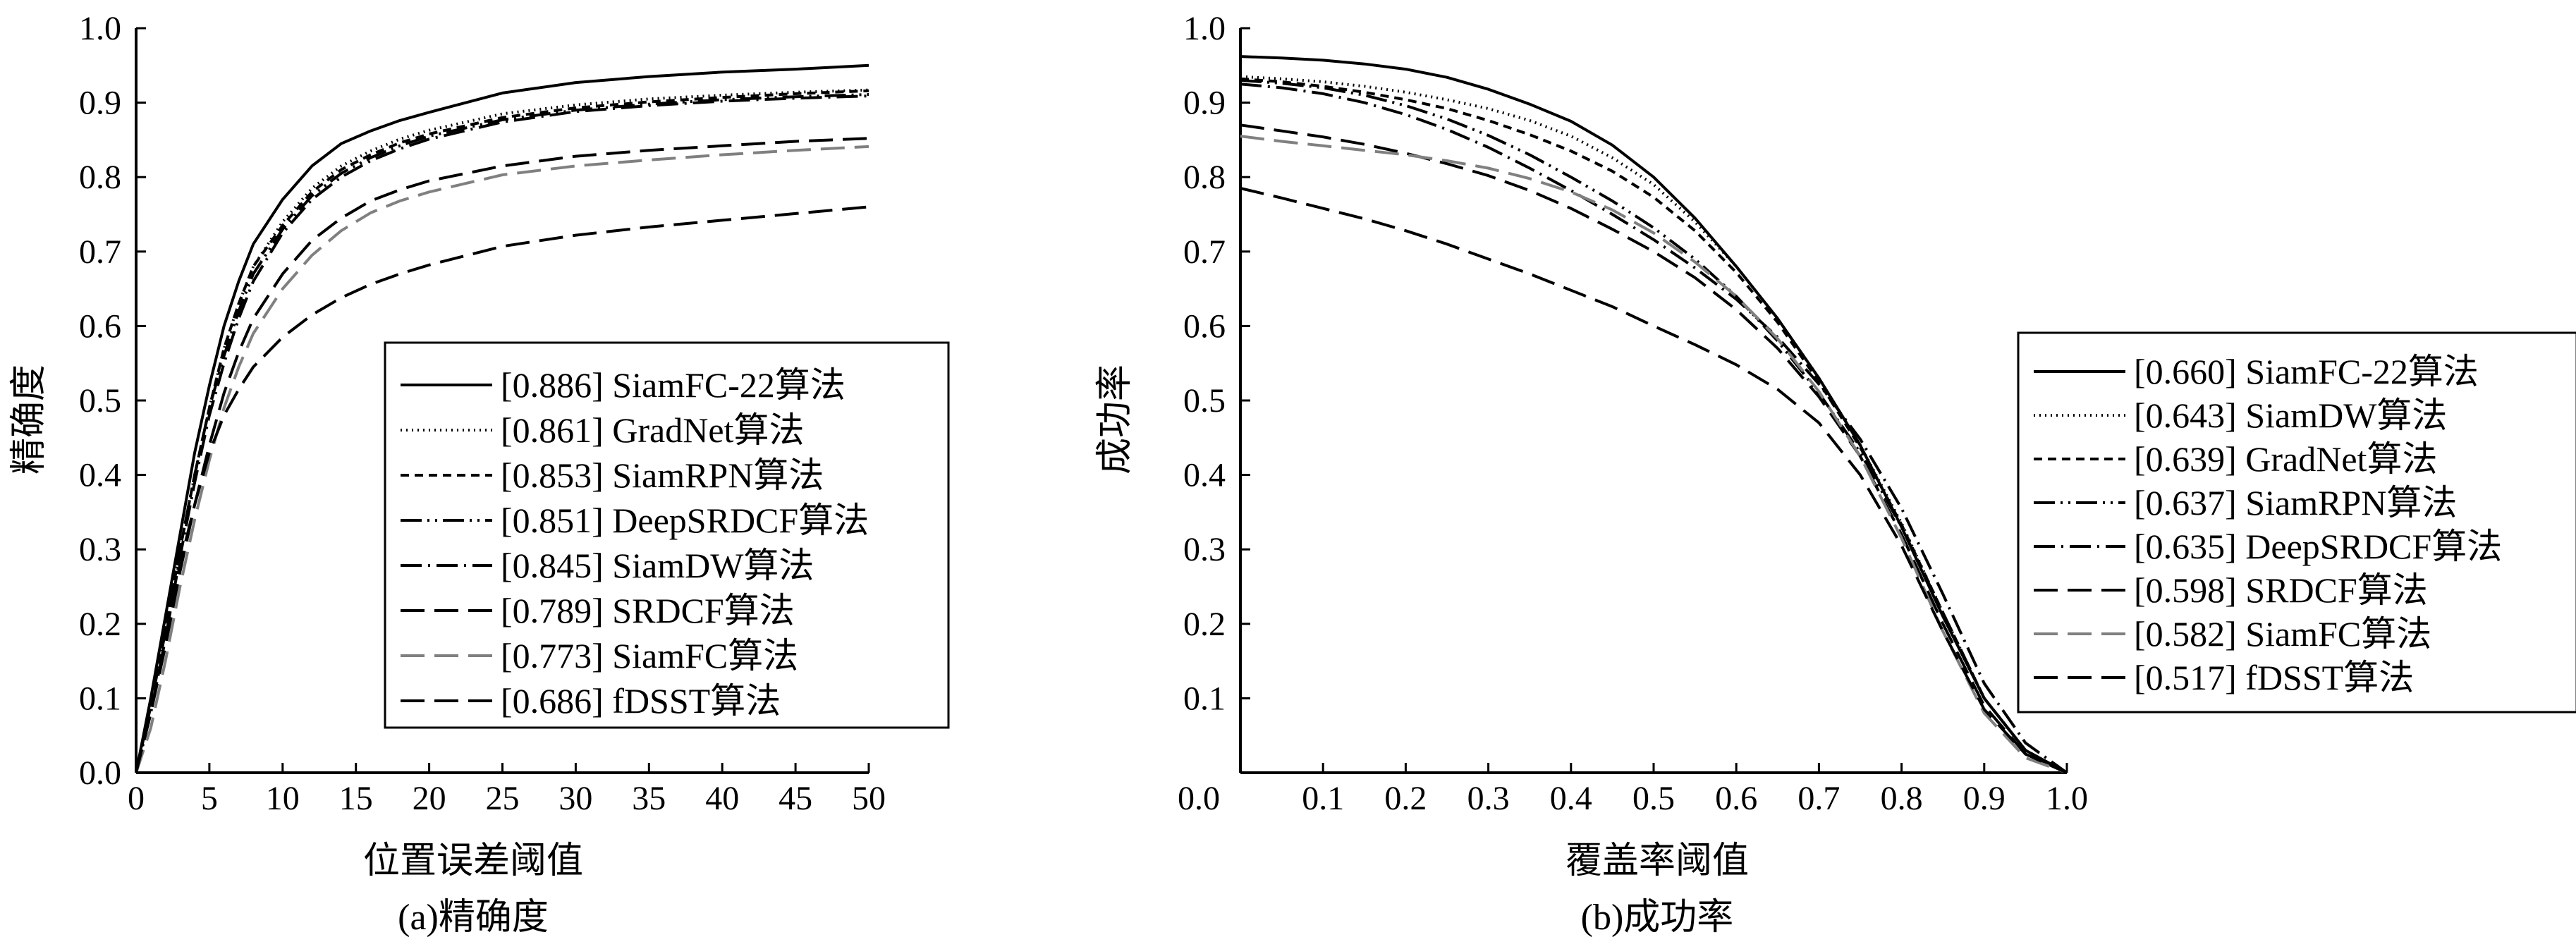 This screenshot has width=2576, height=949. I want to click on precision-x-tick-label: 5, so click(209, 799).